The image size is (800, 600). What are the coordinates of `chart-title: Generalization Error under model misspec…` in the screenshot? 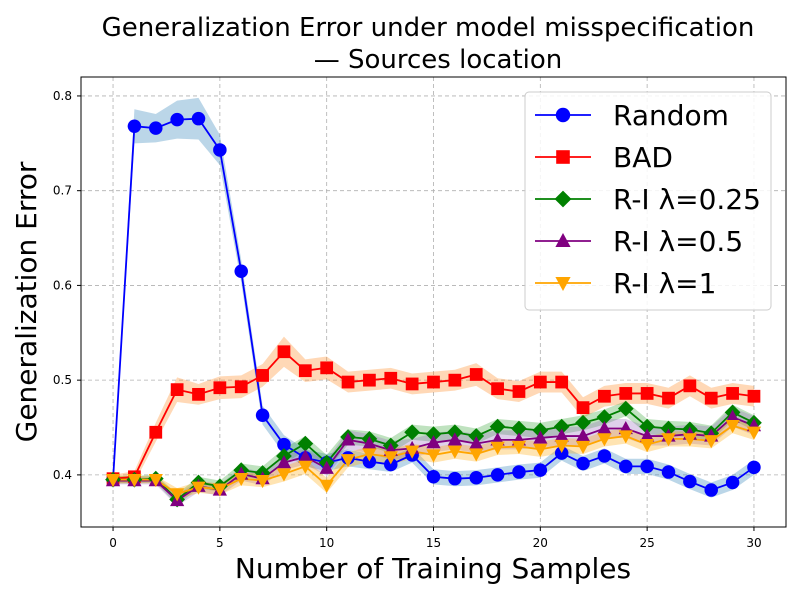 It's located at (428, 44).